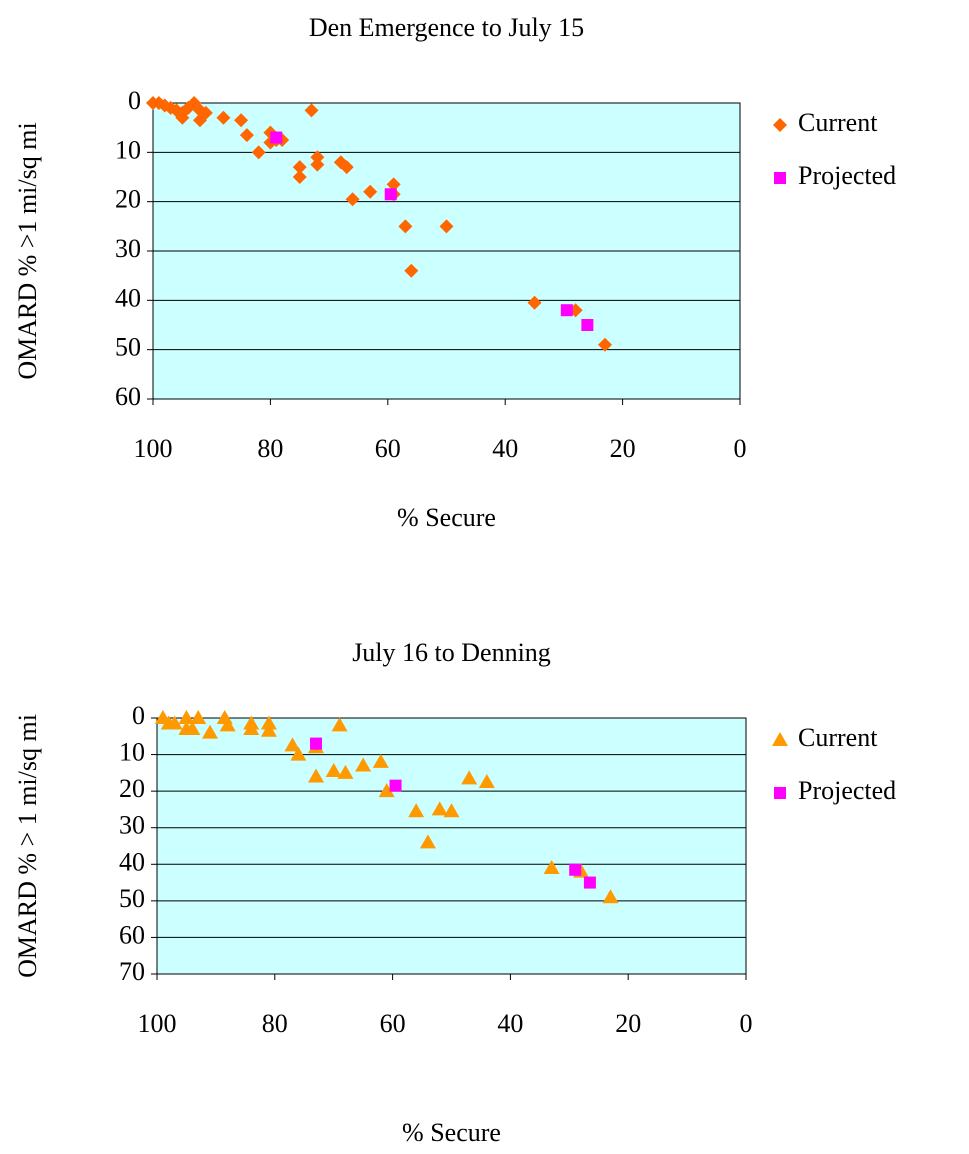 The image size is (969, 1154). I want to click on chart-title: July 16 to Denning, so click(451, 652).